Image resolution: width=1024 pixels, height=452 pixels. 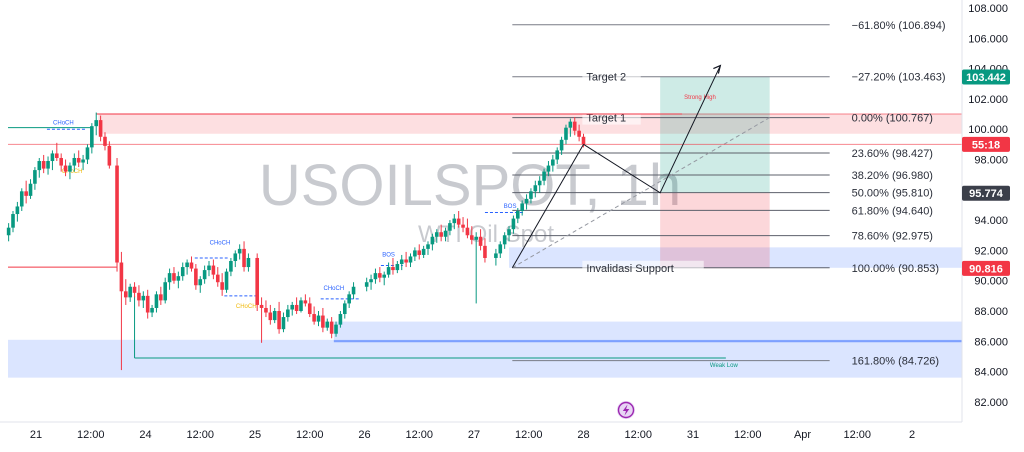 I want to click on watermark-symbol: USOILSPOT, 1h, so click(x=470, y=185).